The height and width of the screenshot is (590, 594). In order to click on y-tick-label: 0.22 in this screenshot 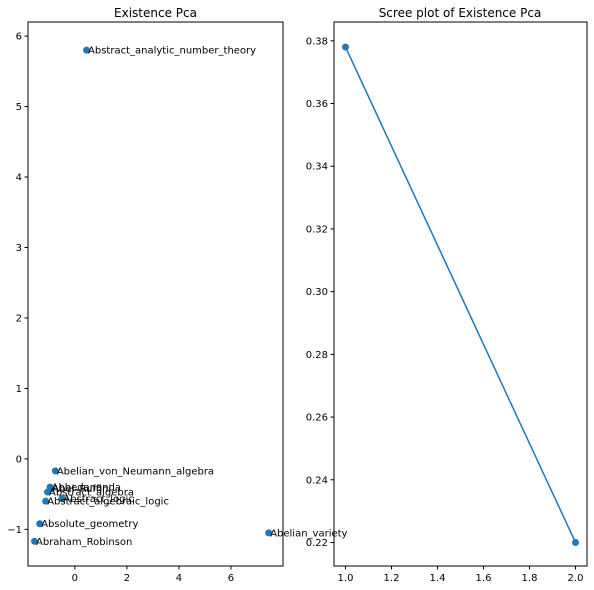, I will do `click(317, 543)`.